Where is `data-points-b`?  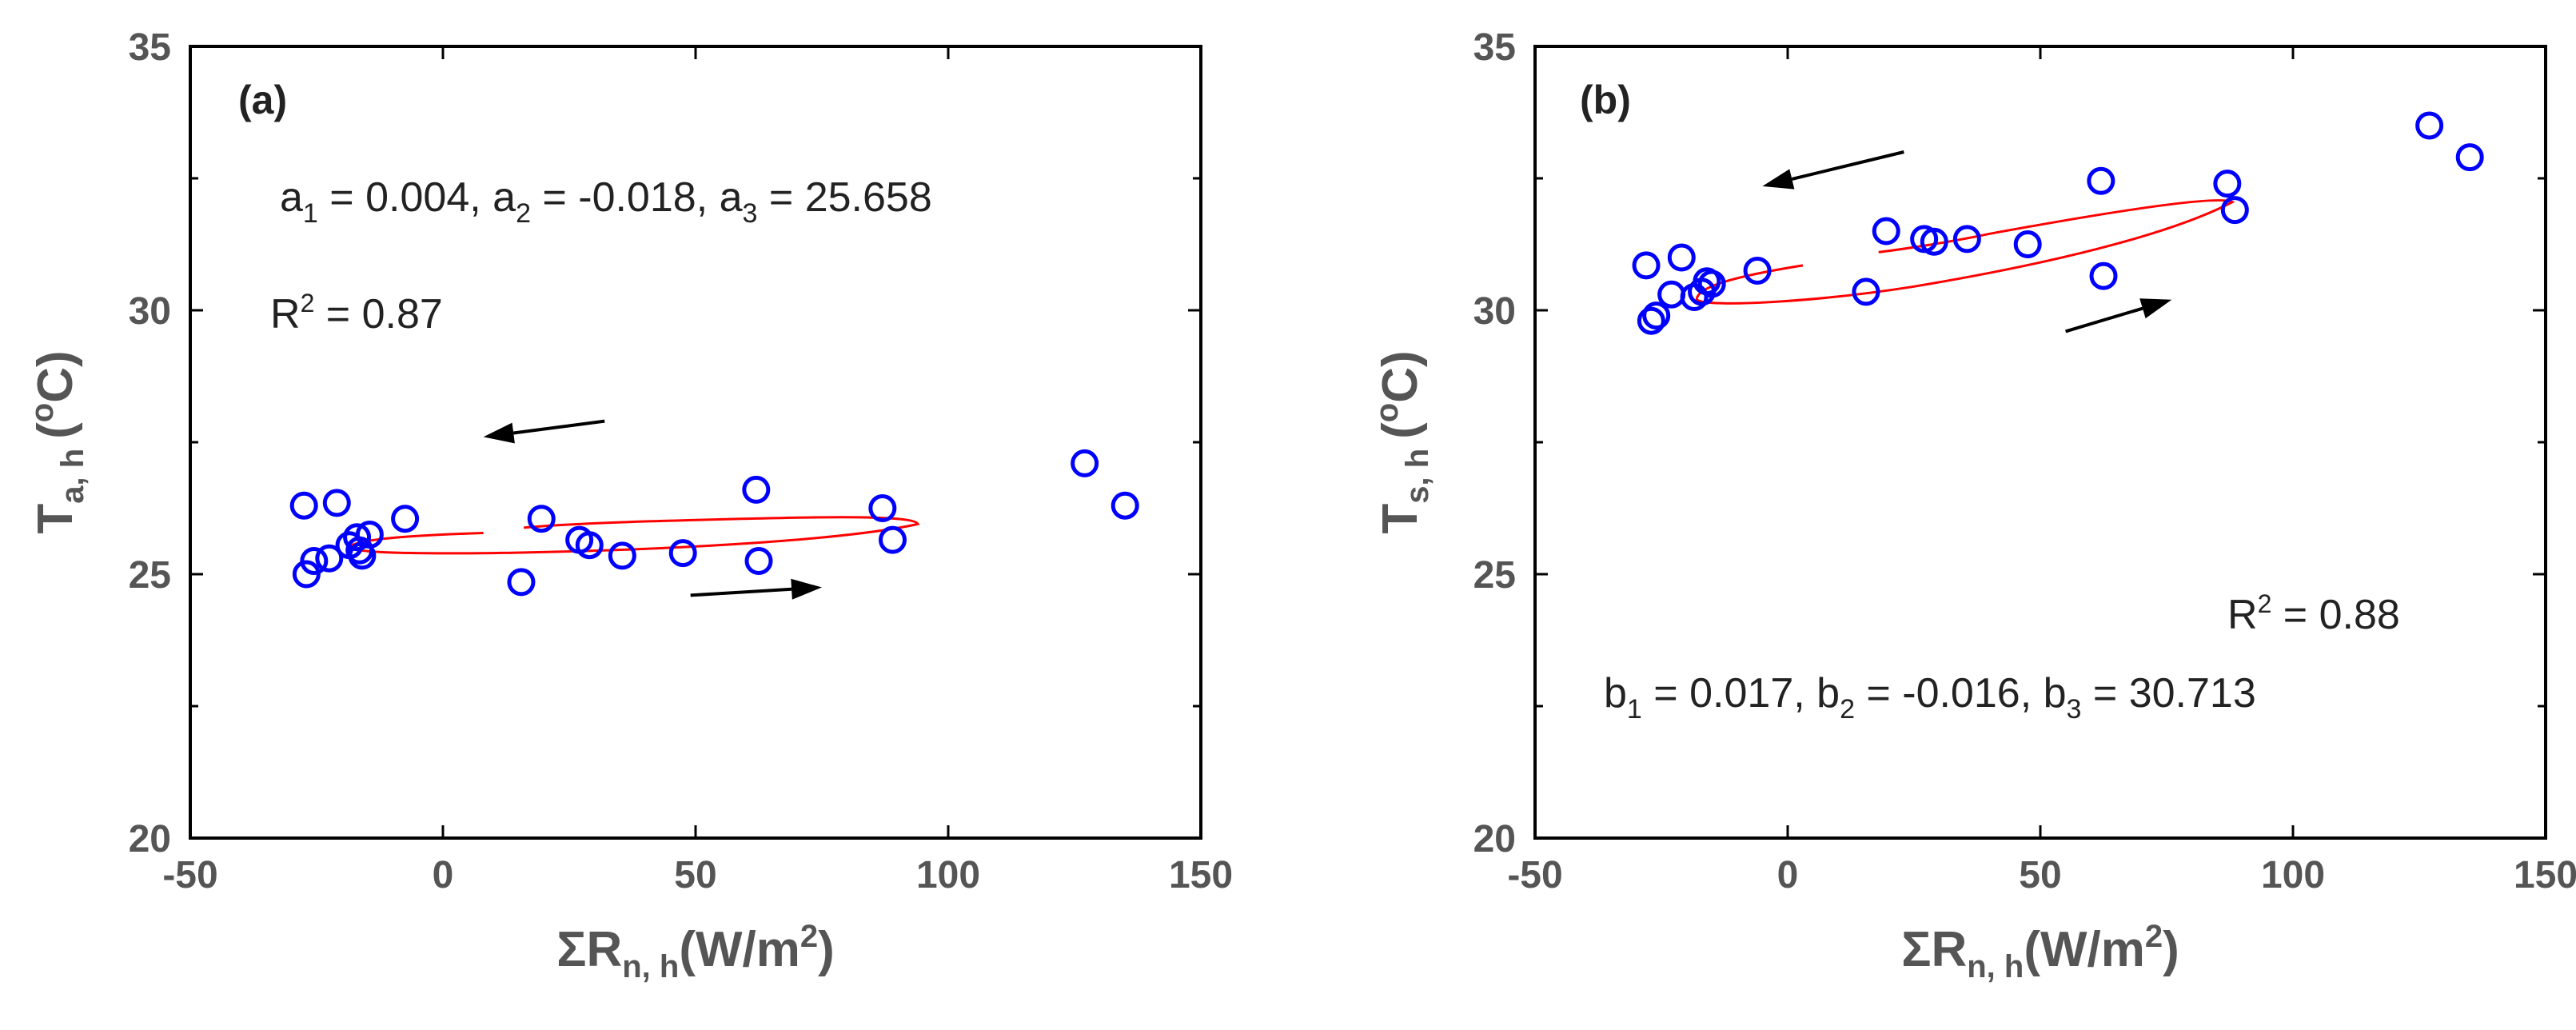
data-points-b is located at coordinates (2058, 223).